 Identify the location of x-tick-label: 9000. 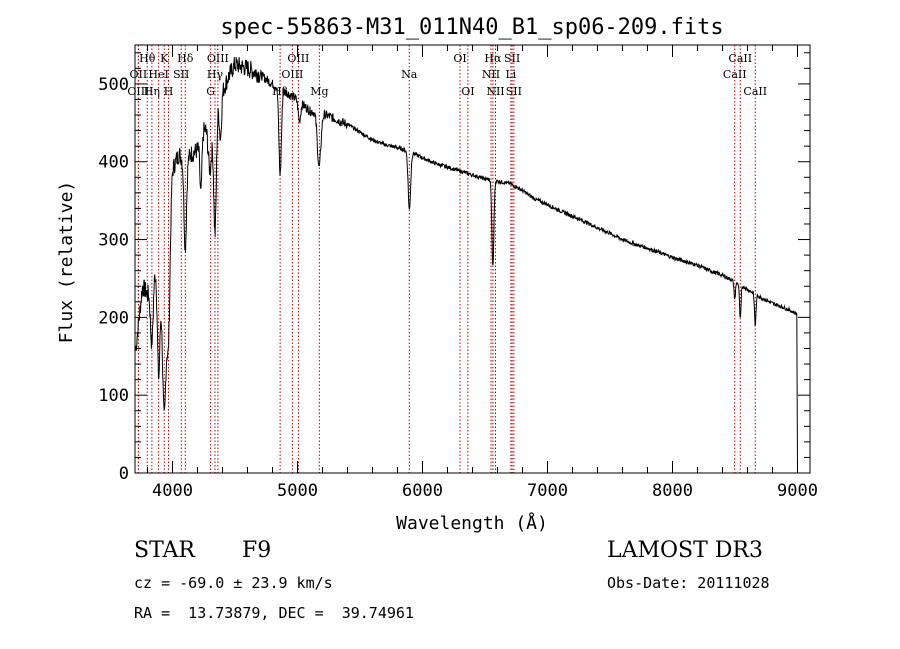
(797, 491).